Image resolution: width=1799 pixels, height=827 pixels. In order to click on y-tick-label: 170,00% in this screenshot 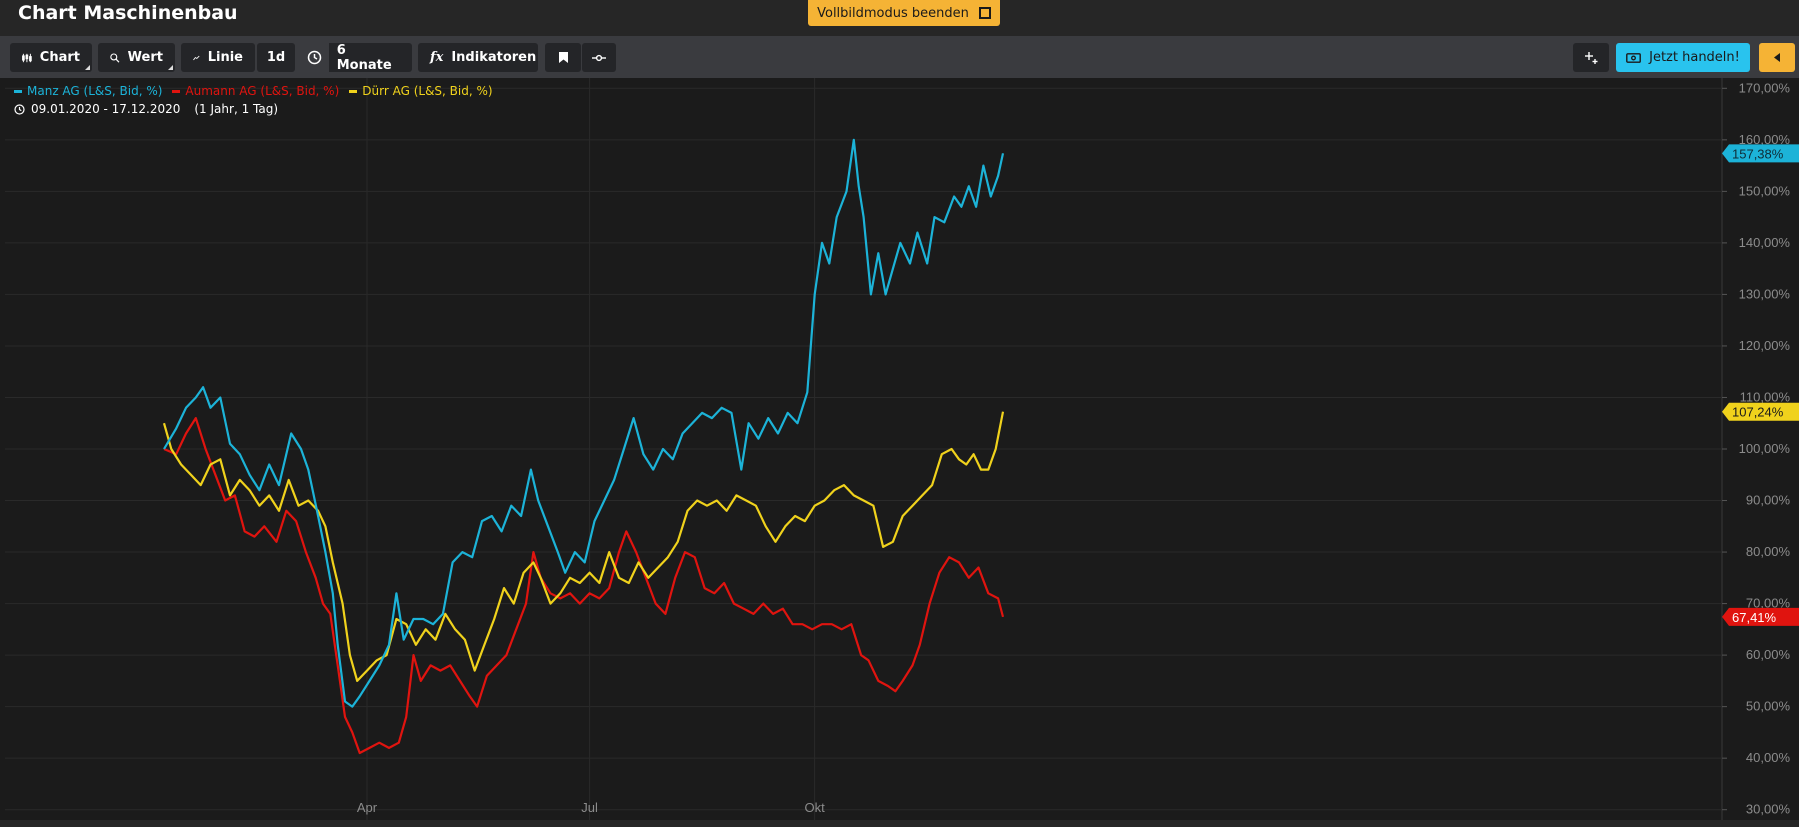, I will do `click(1765, 87)`.